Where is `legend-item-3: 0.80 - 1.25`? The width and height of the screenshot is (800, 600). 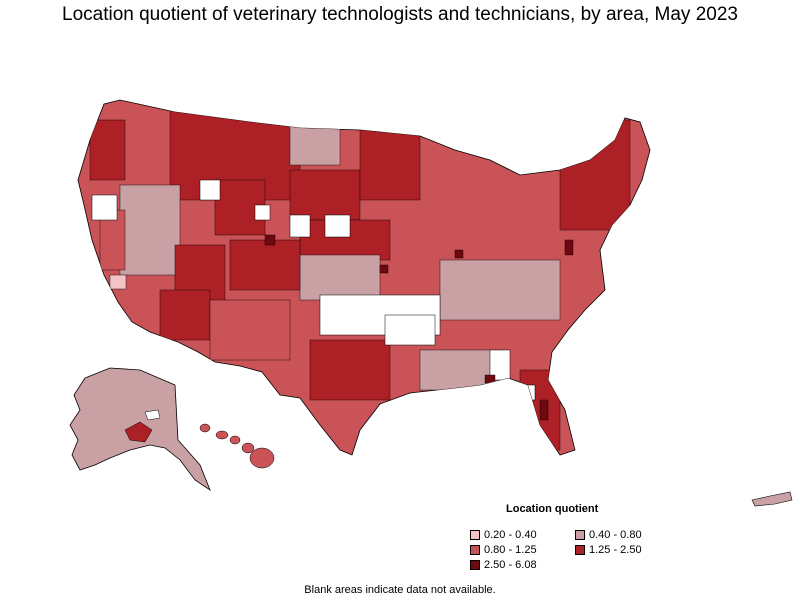 legend-item-3: 0.80 - 1.25 is located at coordinates (522, 550).